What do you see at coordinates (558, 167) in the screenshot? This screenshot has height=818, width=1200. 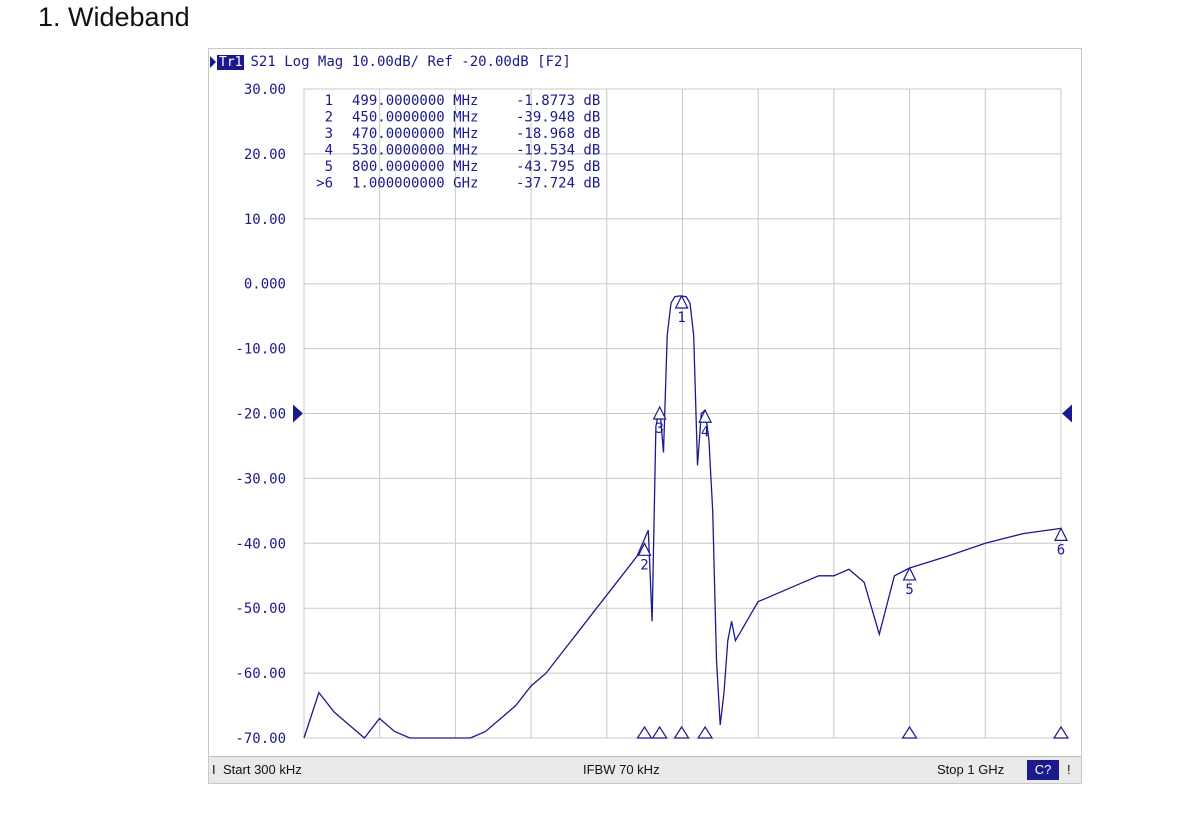 I see `marker-table-value: -43.795 dB` at bounding box center [558, 167].